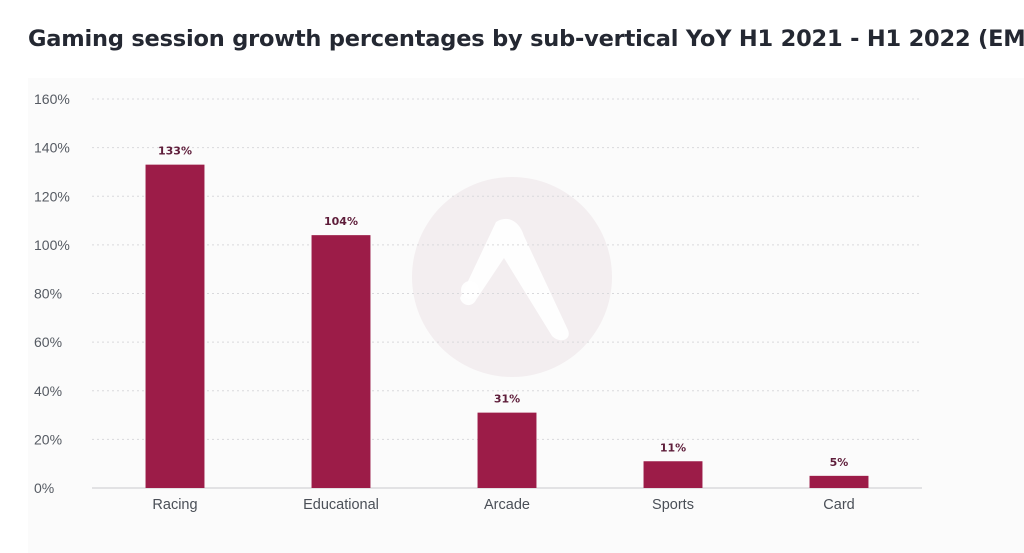  Describe the element at coordinates (838, 505) in the screenshot. I see `x-tick-label: Card` at that location.